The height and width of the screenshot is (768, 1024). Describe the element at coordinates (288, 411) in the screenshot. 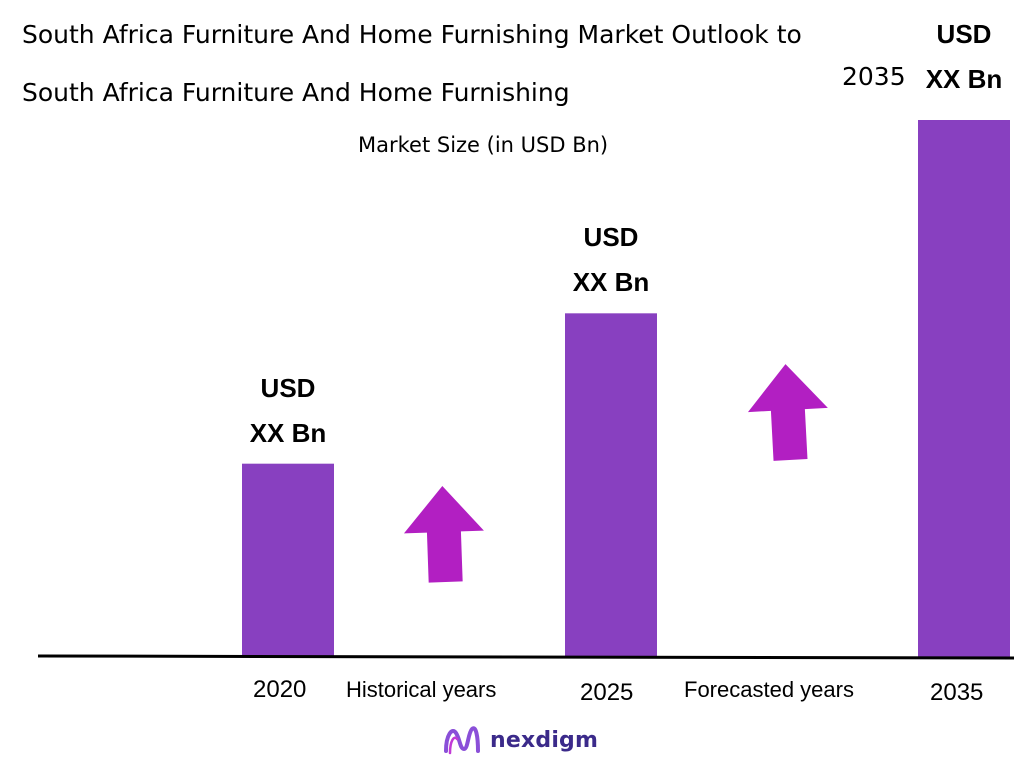

I see `bar-value-label-2020: USD XX Bn` at that location.